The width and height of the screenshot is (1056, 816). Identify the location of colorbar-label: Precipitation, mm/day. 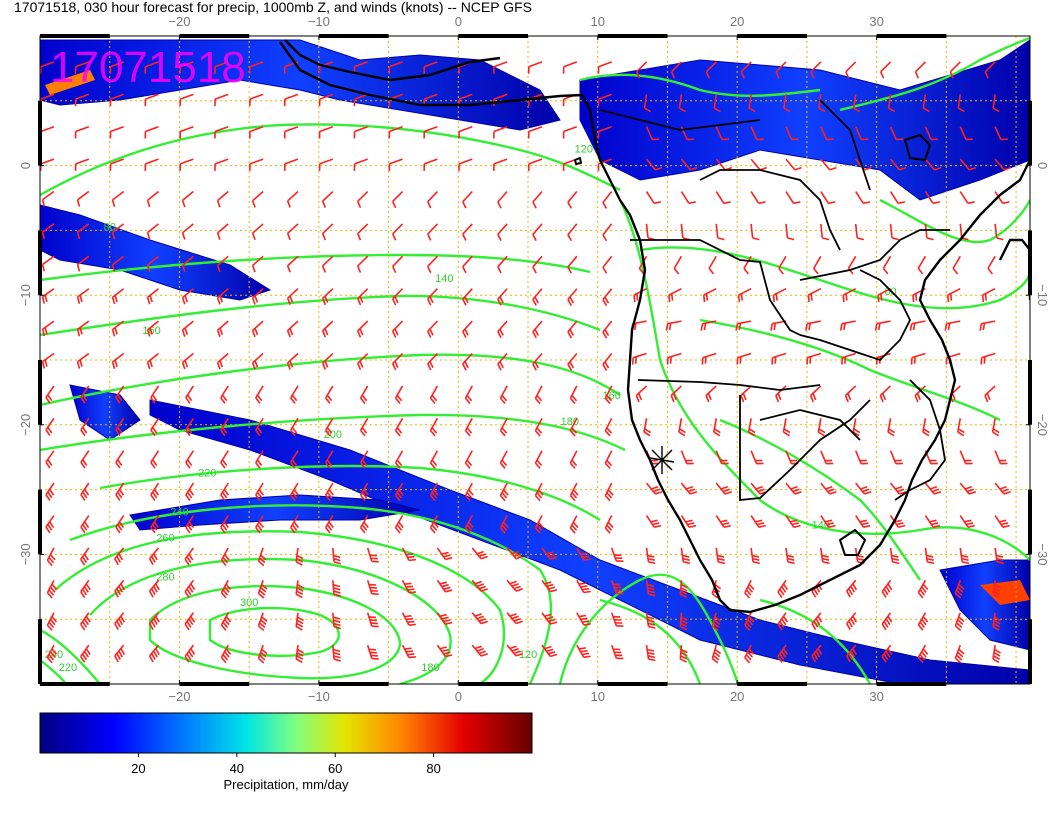
(286, 784).